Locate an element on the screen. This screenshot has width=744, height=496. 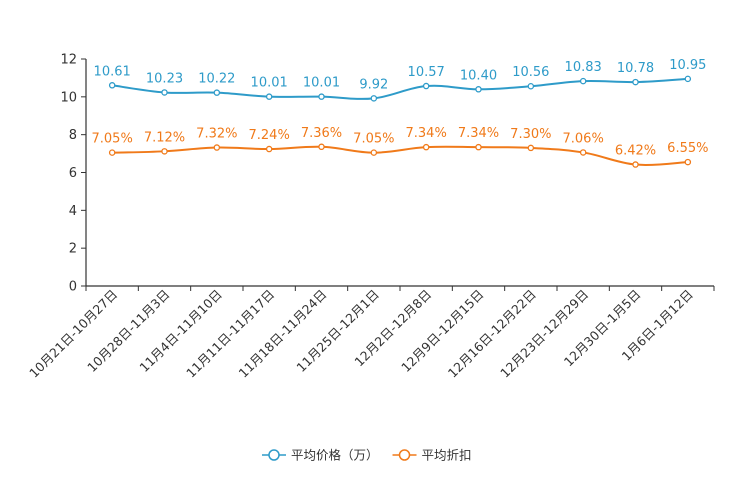
data-label: 7.32% is located at coordinates (216, 134).